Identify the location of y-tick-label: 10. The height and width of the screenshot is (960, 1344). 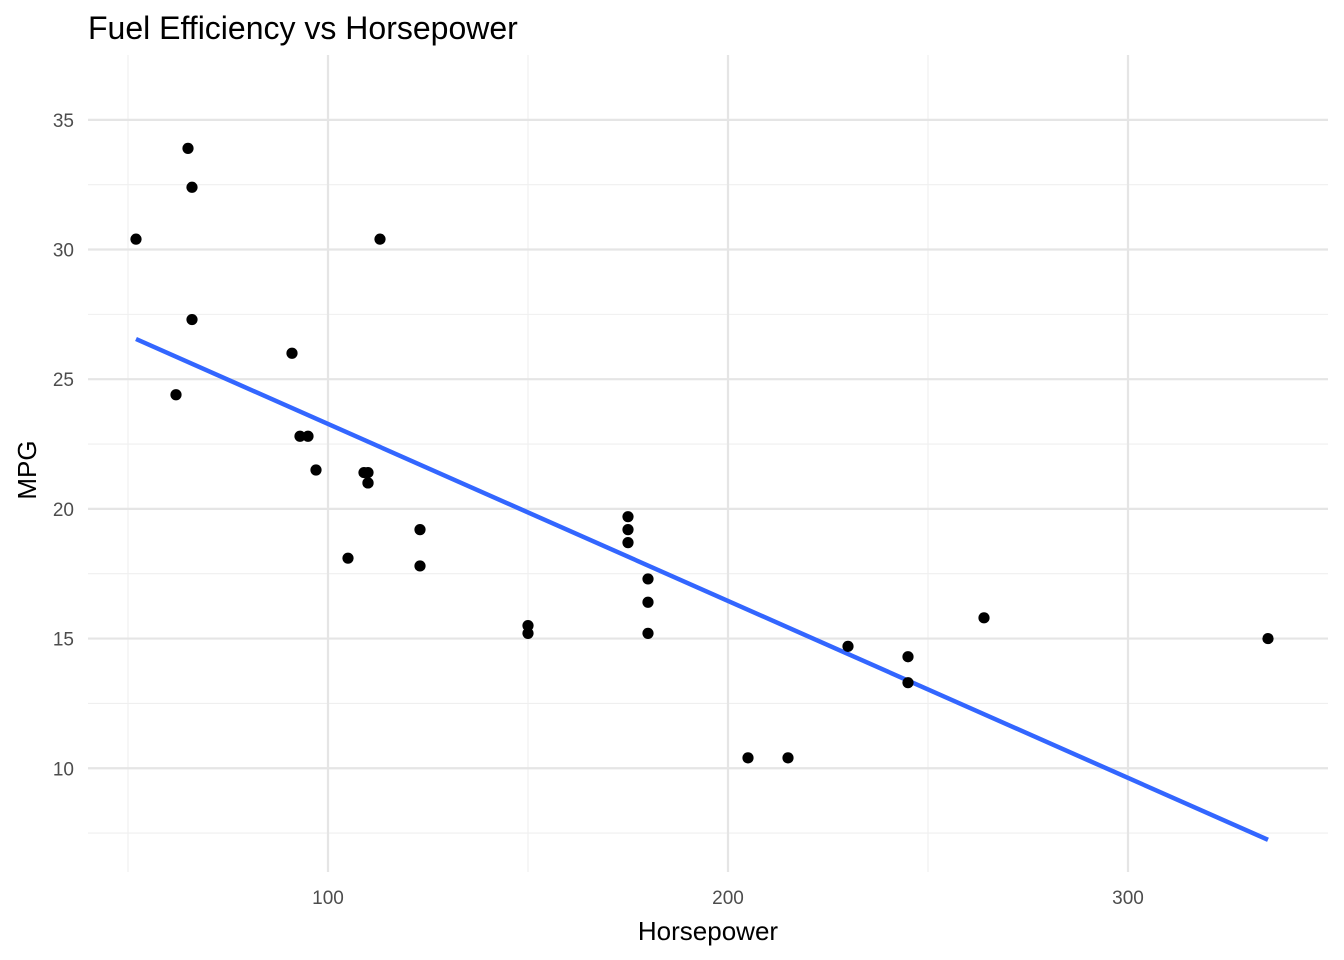
(63, 769).